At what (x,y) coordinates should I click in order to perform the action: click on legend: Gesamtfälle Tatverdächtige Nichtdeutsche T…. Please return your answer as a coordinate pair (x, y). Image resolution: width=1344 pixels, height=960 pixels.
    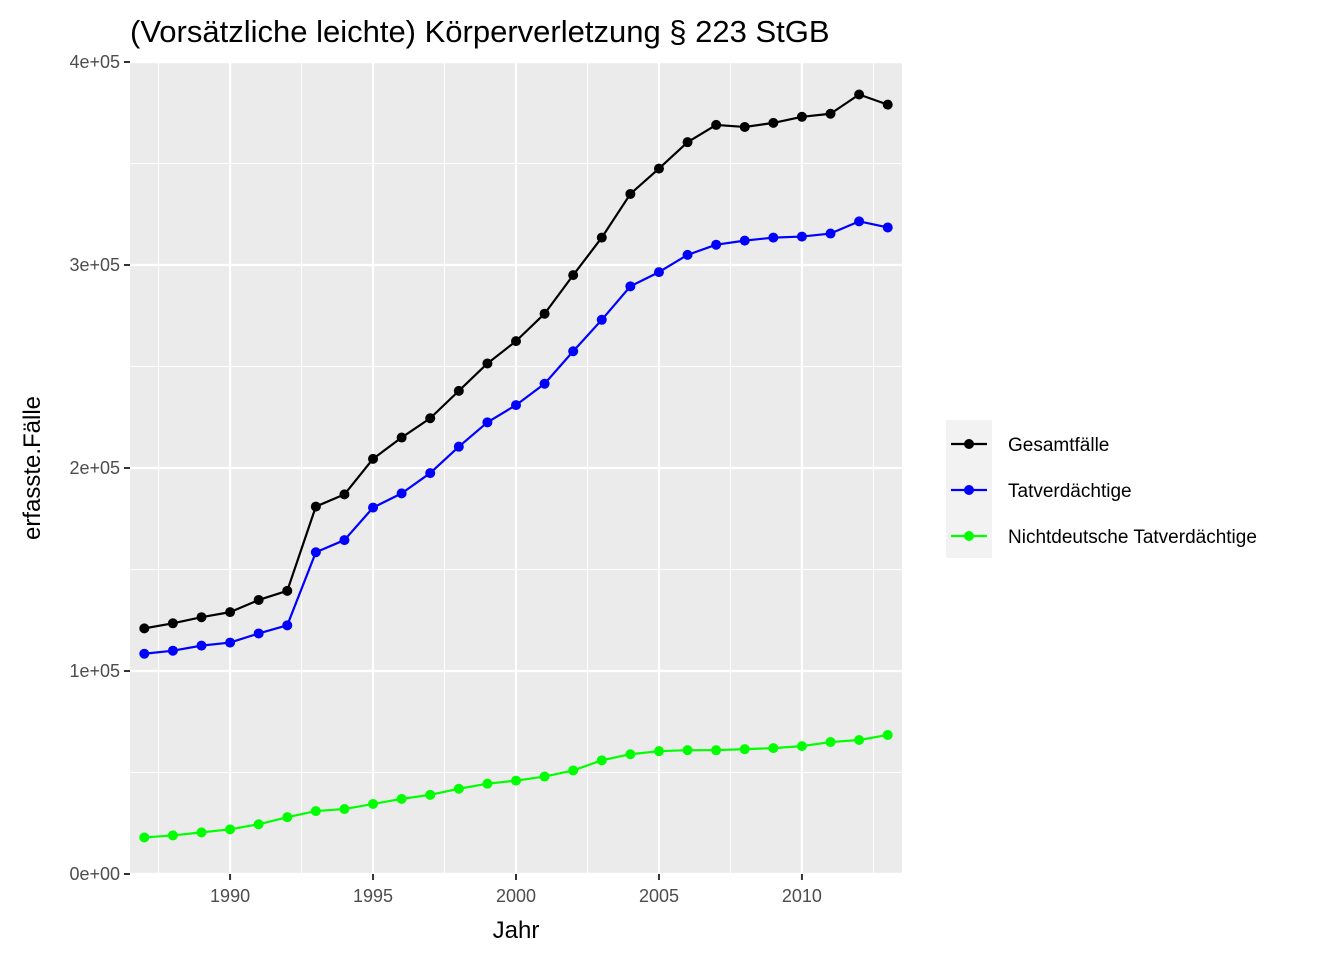
    Looking at the image, I should click on (1101, 489).